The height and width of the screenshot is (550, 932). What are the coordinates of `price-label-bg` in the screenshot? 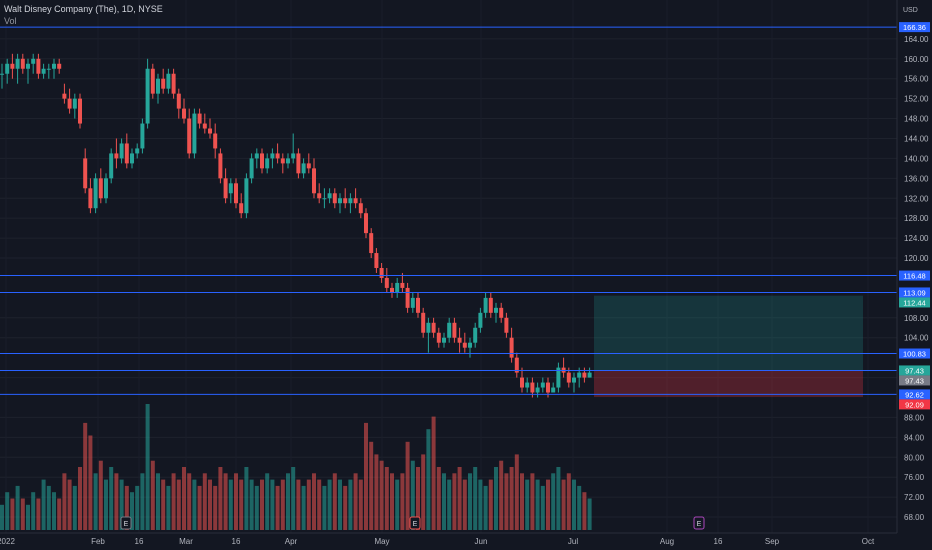 It's located at (914, 302).